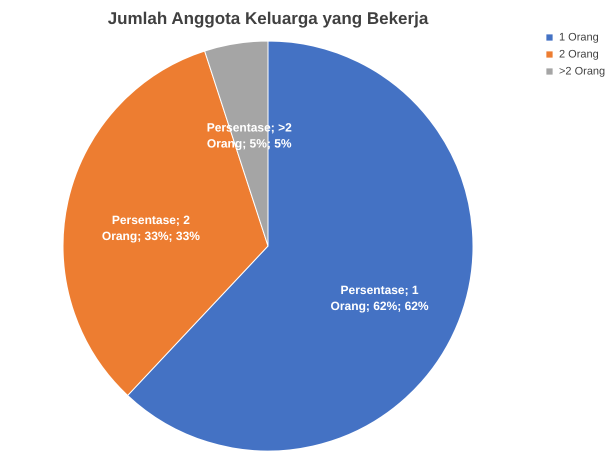 Image resolution: width=616 pixels, height=470 pixels. What do you see at coordinates (379, 298) in the screenshot?
I see `data-label: Persentase; 1 Orang; 62%; 62%` at bounding box center [379, 298].